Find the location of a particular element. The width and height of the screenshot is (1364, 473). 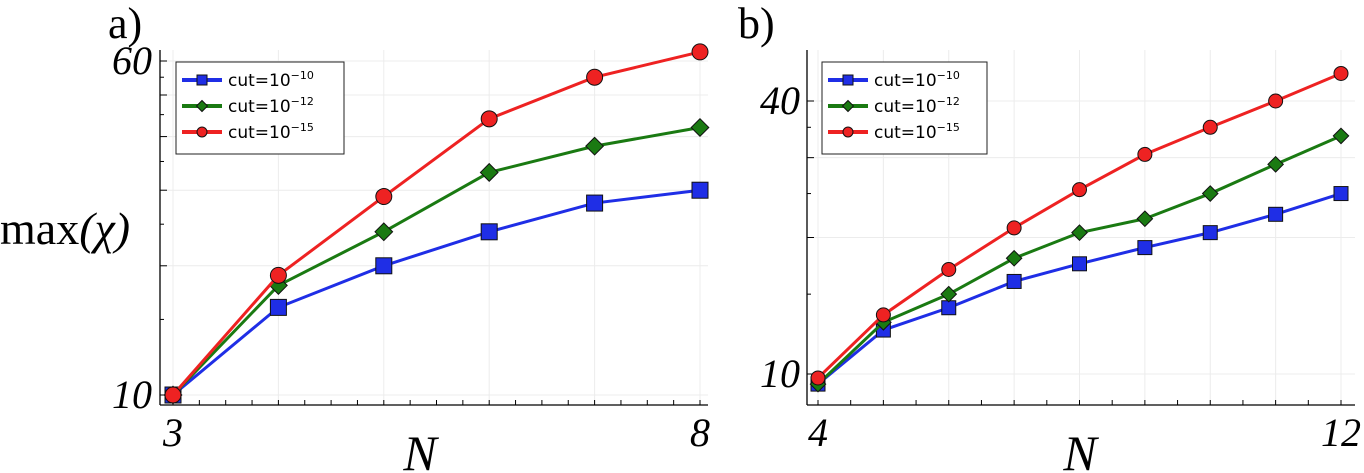

x-axis-label-a: N is located at coordinates (420, 449).